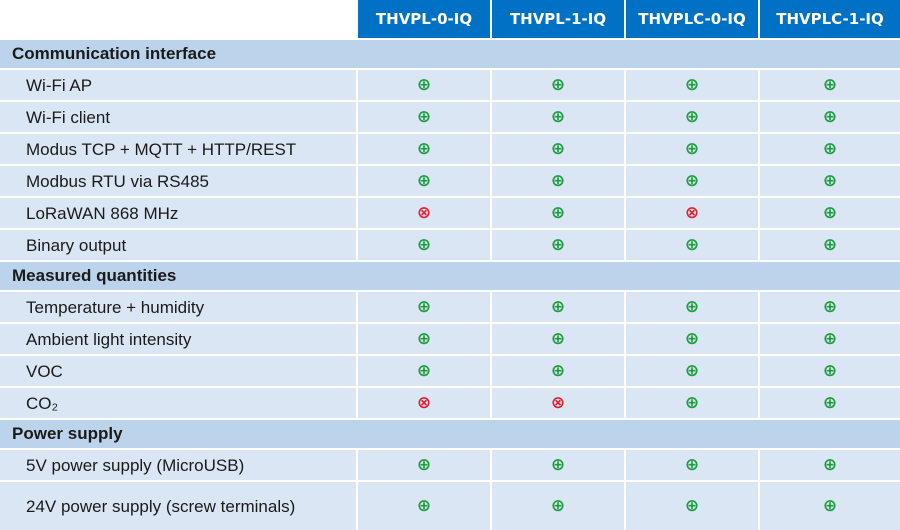 This screenshot has width=900, height=530. Describe the element at coordinates (178, 148) in the screenshot. I see `feature-label: Modus TCP + MQTT + HTTP/REST` at that location.